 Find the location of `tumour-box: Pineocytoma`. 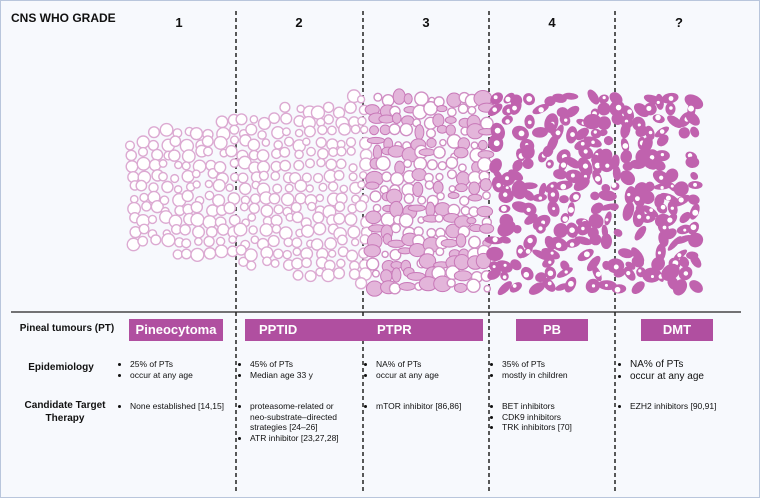

tumour-box: Pineocytoma is located at coordinates (176, 330).